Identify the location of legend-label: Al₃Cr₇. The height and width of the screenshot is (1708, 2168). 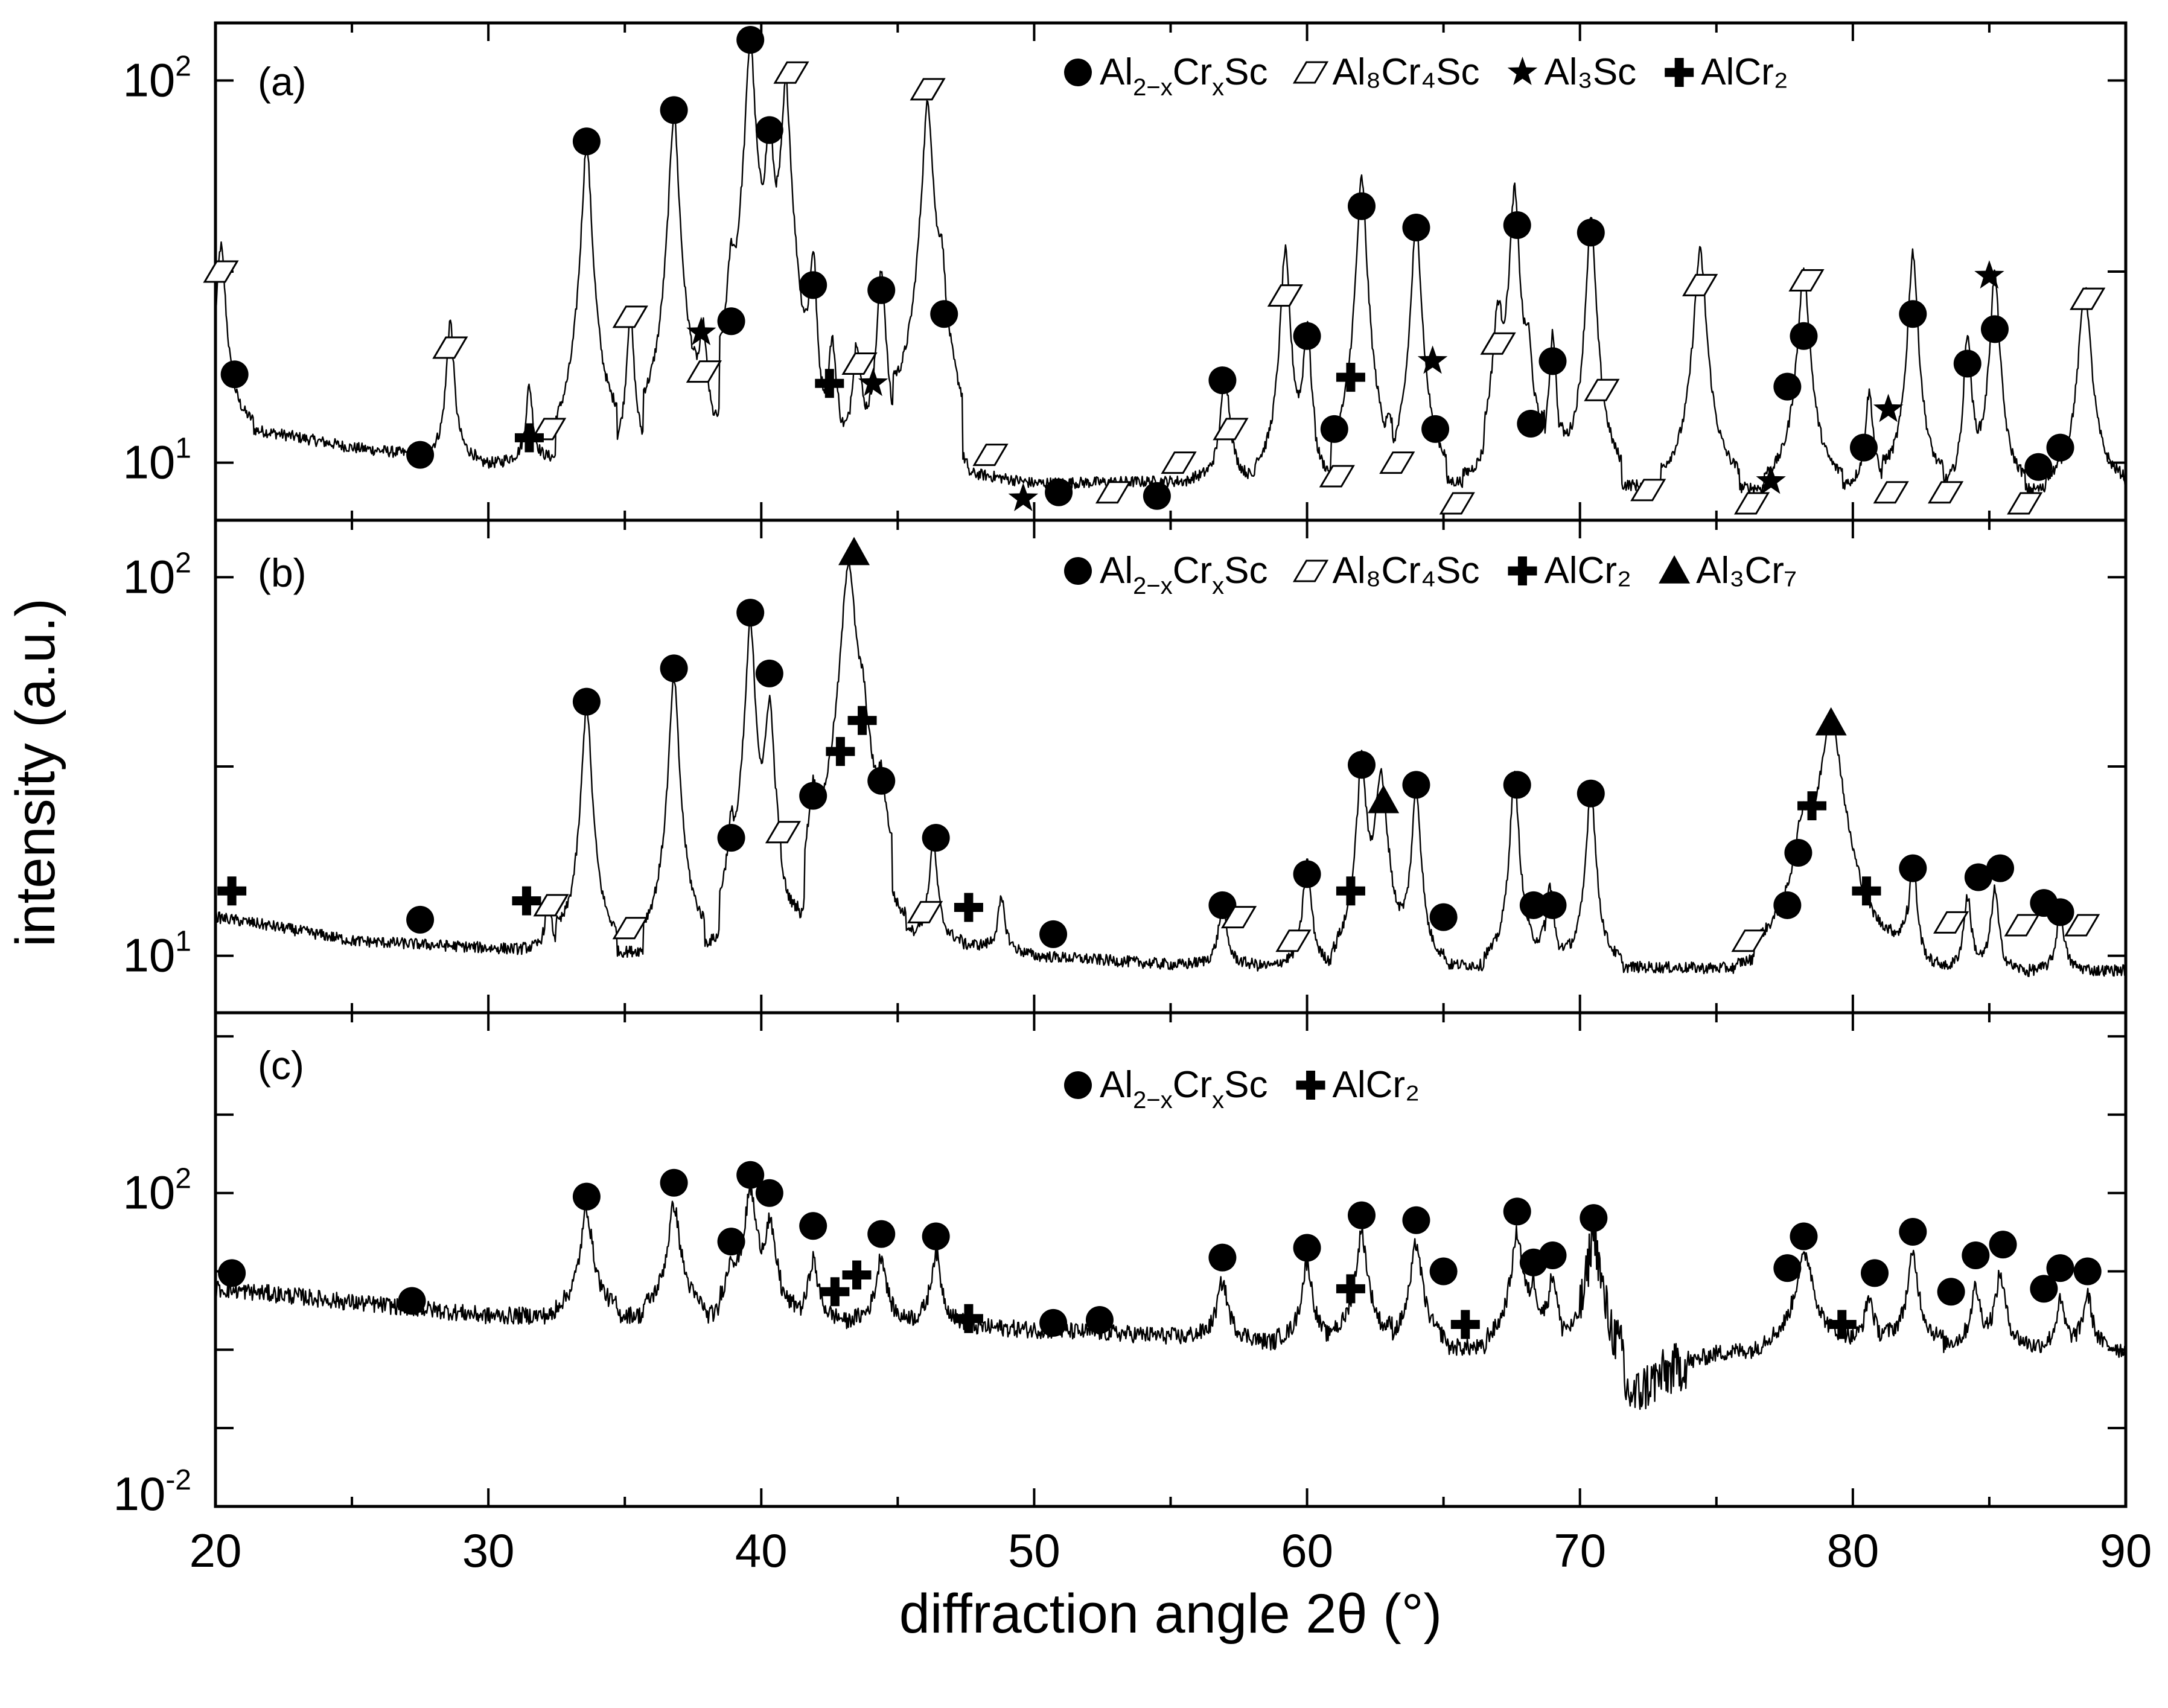
(1746, 570).